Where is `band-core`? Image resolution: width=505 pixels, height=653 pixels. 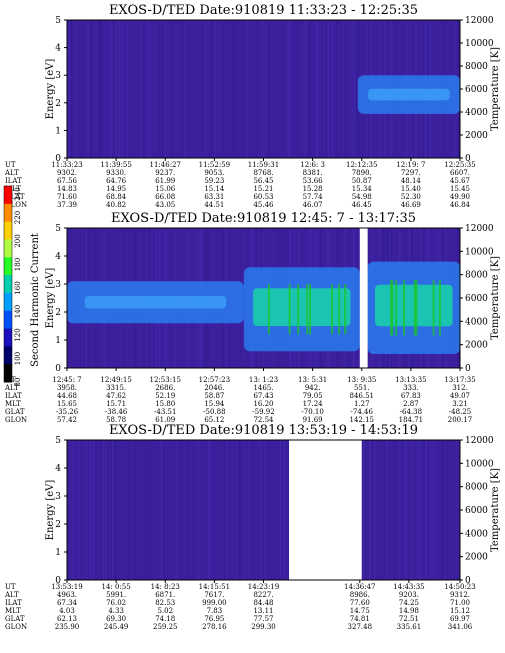 band-core is located at coordinates (302, 307).